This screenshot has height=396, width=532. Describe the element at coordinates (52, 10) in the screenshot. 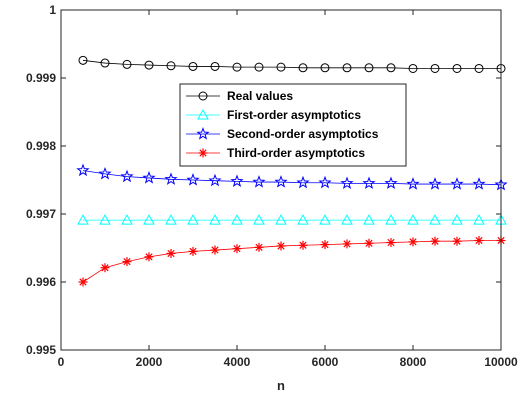

I see `y-tick-label: 1` at that location.